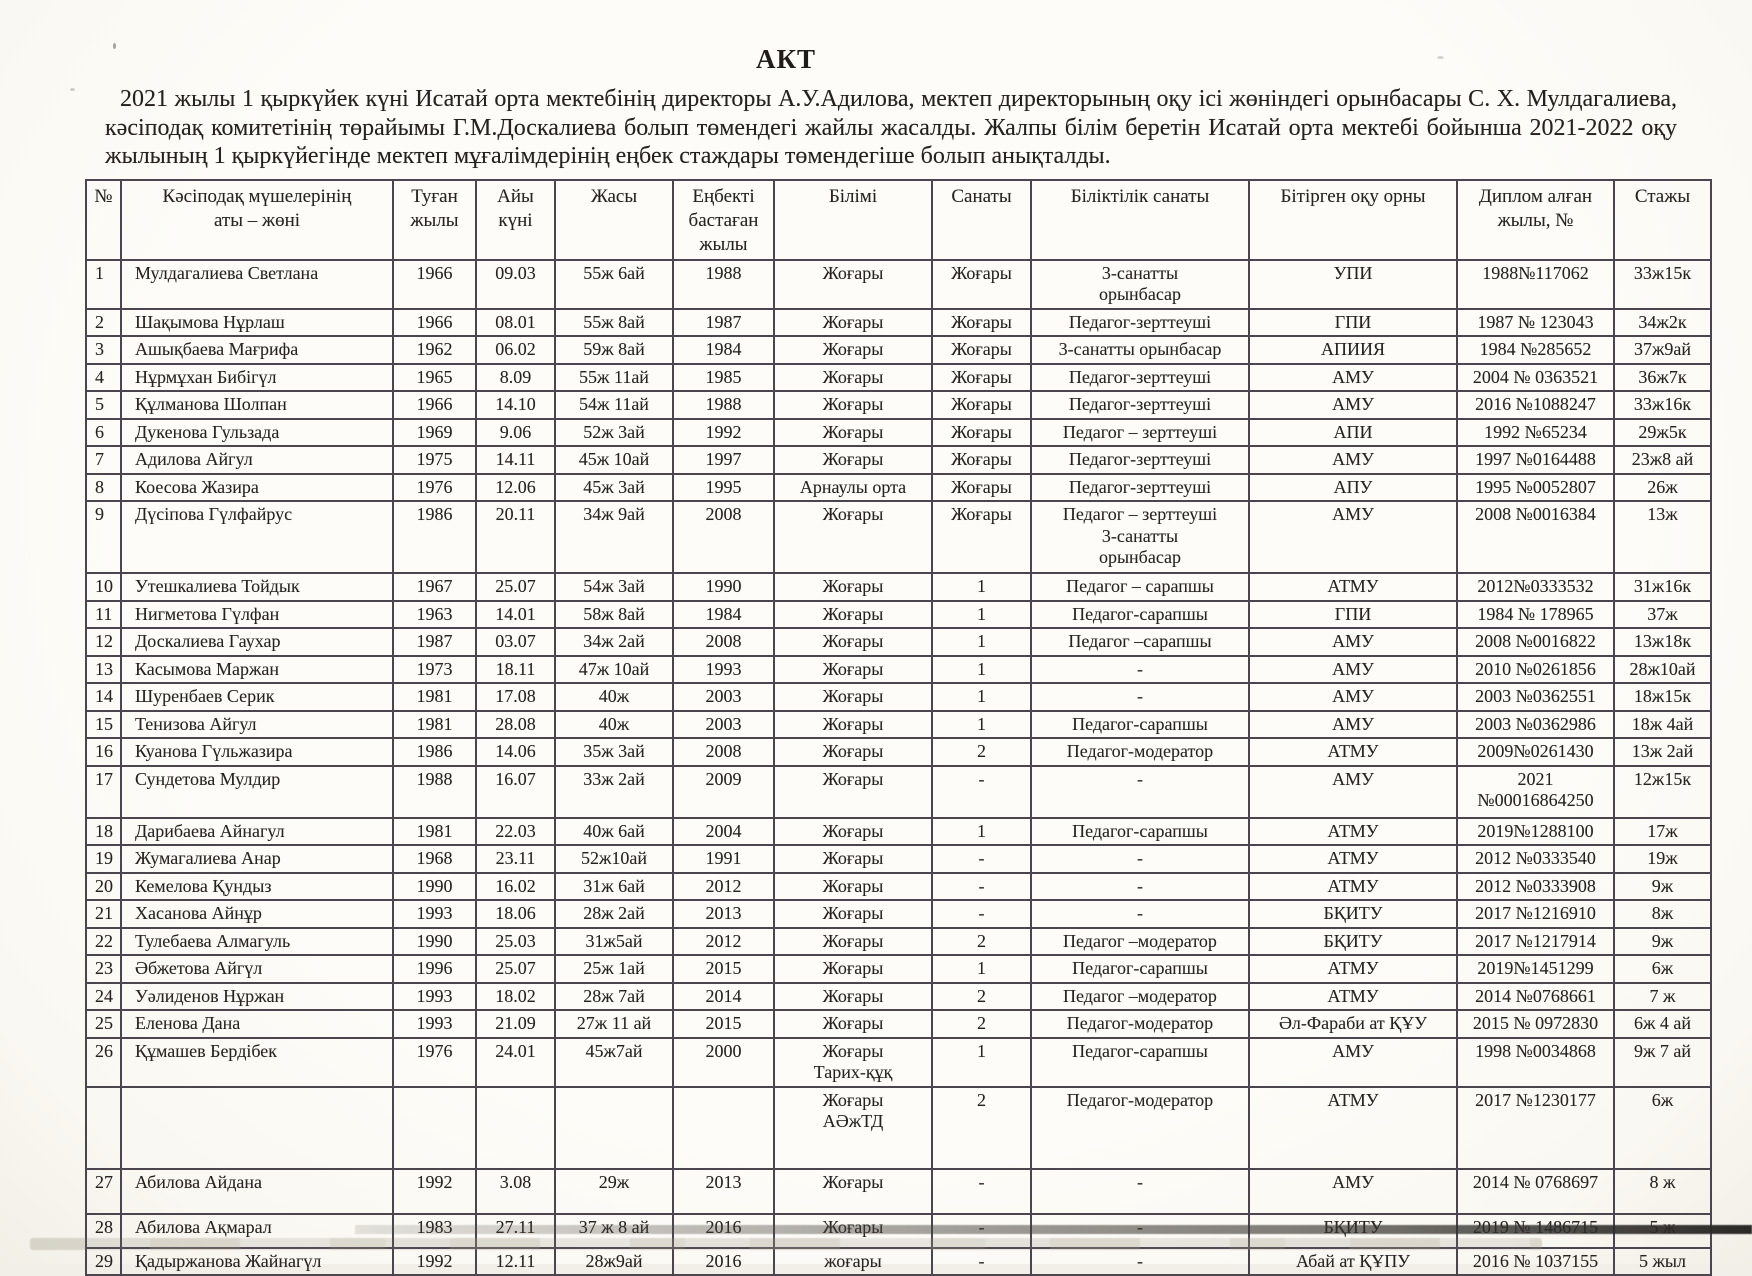 The image size is (1752, 1276). Describe the element at coordinates (614, 859) in the screenshot. I see `table-cell: 52ж10ай` at that location.